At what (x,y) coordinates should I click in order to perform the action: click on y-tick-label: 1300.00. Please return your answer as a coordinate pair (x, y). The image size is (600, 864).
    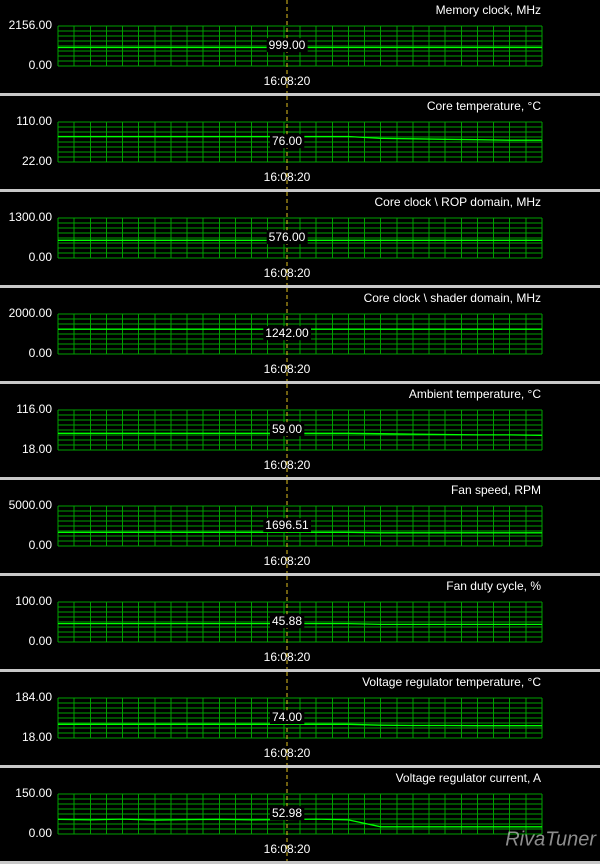
    Looking at the image, I should click on (31, 217).